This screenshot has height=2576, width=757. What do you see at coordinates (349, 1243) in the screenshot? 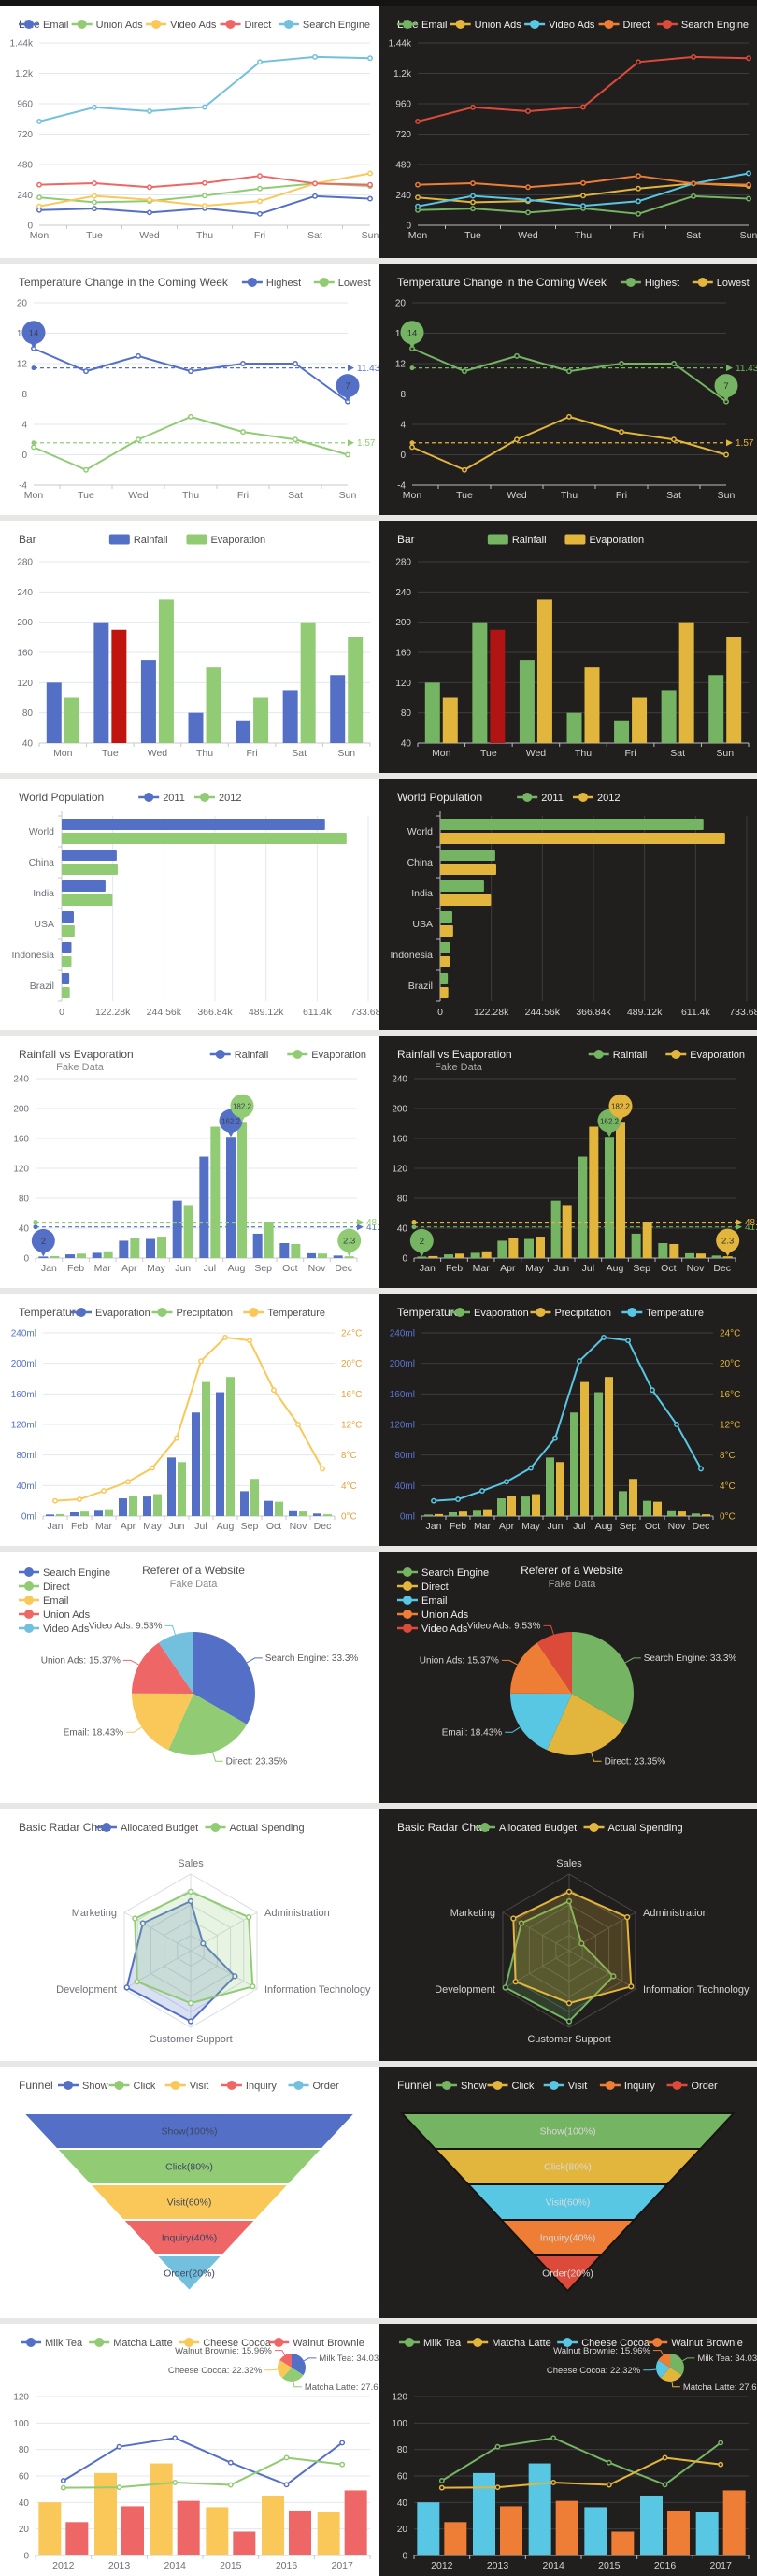
I see `mark-point: 2.3` at bounding box center [349, 1243].